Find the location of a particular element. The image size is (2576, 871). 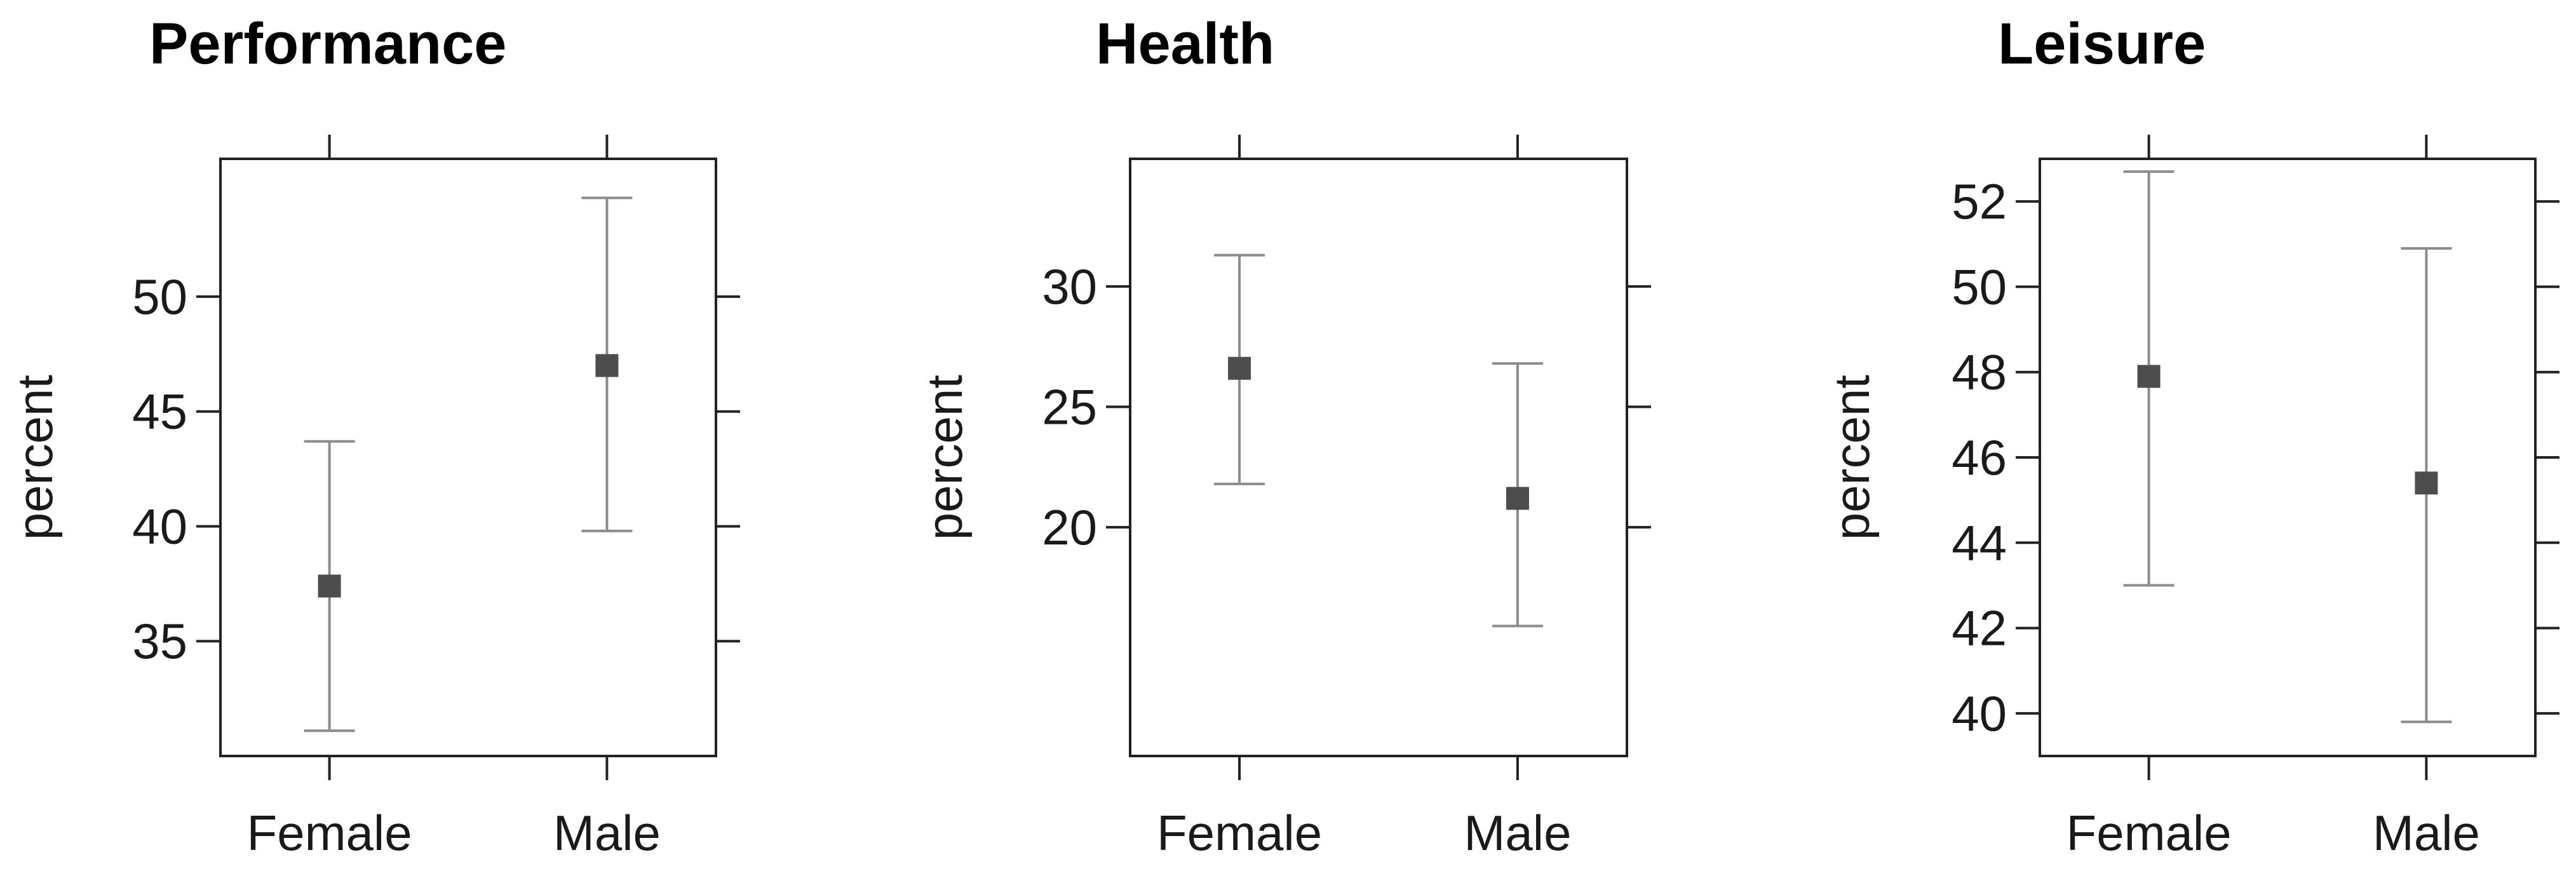

y-tick-label: 52 is located at coordinates (1979, 201).